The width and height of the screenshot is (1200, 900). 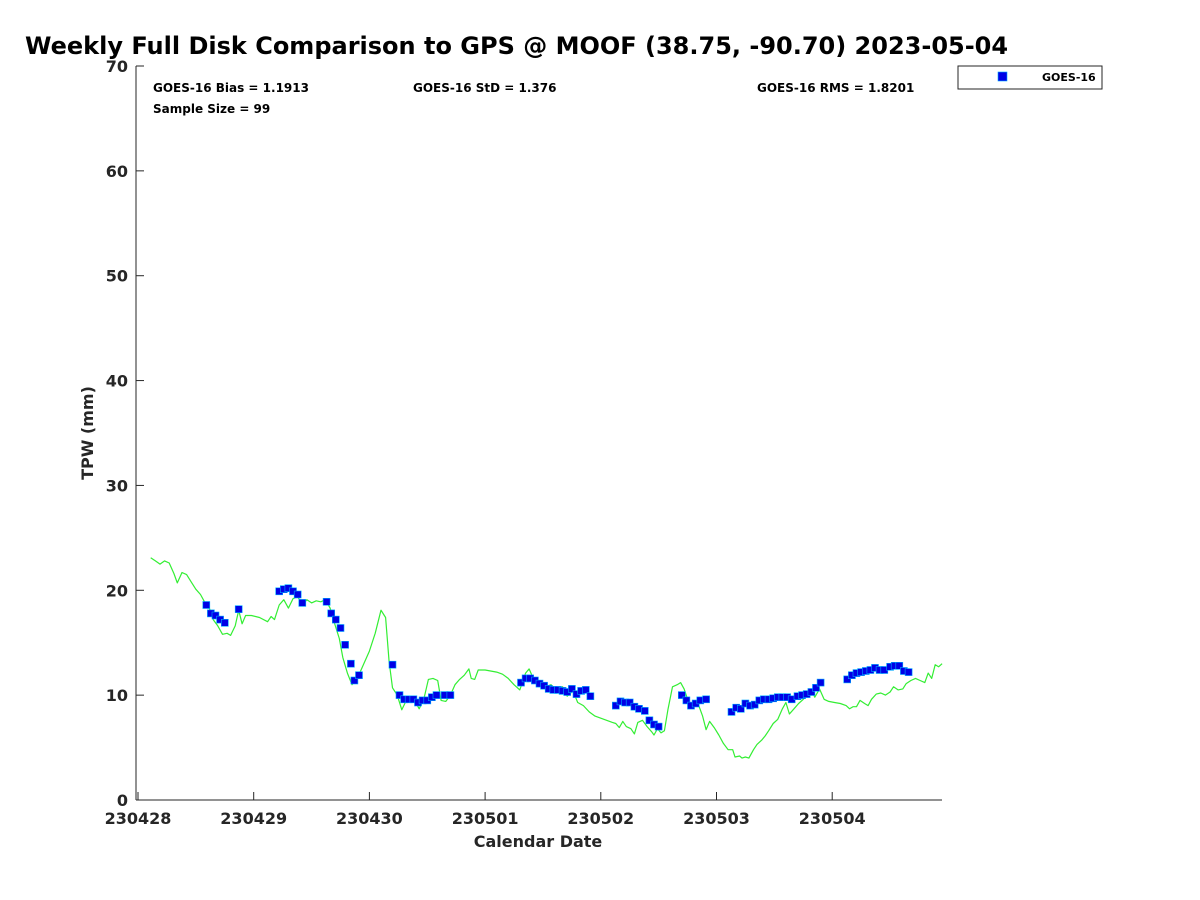 What do you see at coordinates (117, 695) in the screenshot?
I see `y-tick-label: 10` at bounding box center [117, 695].